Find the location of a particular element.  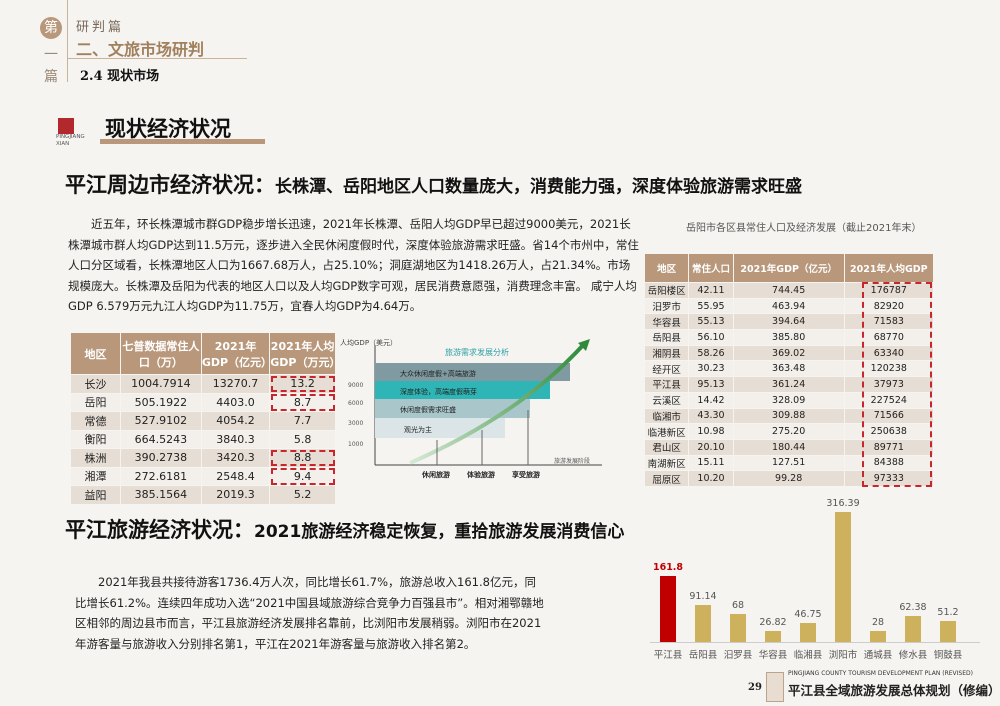

pingjiang-logo is located at coordinates (66, 126).